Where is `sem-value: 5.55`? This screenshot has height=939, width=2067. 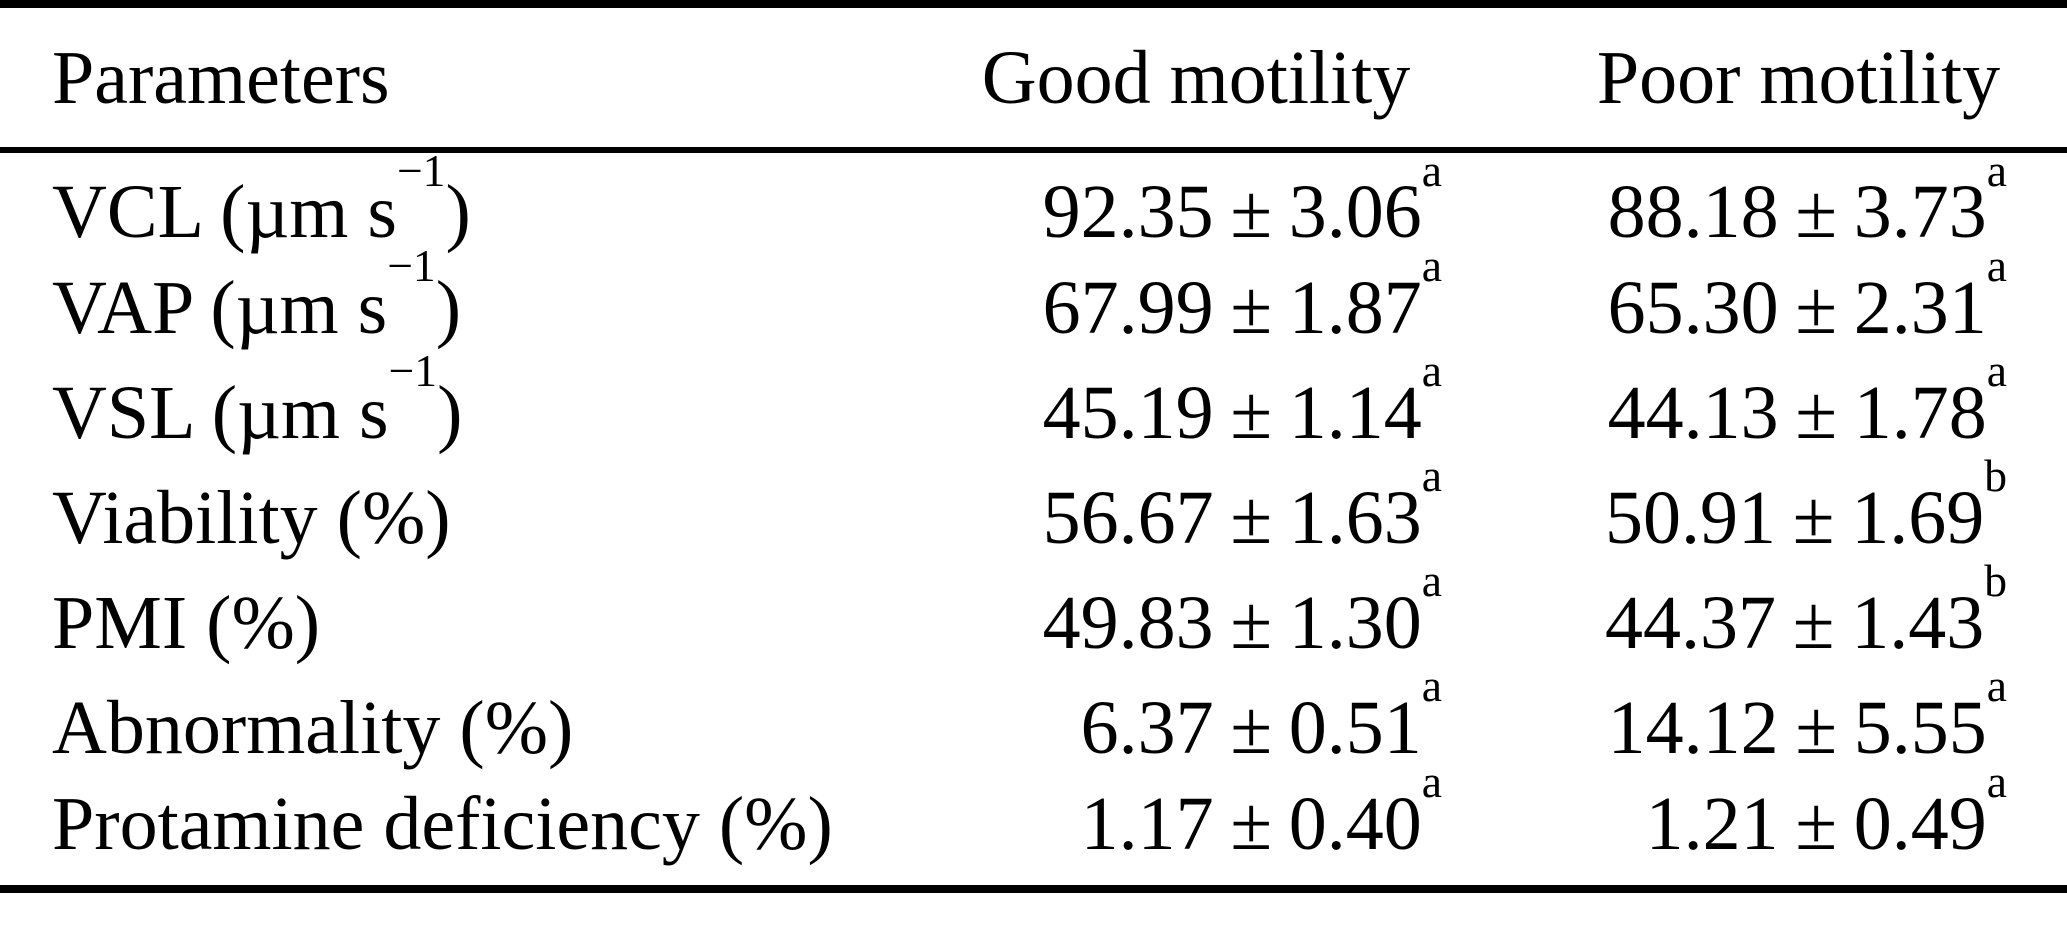 sem-value: 5.55 is located at coordinates (1920, 727).